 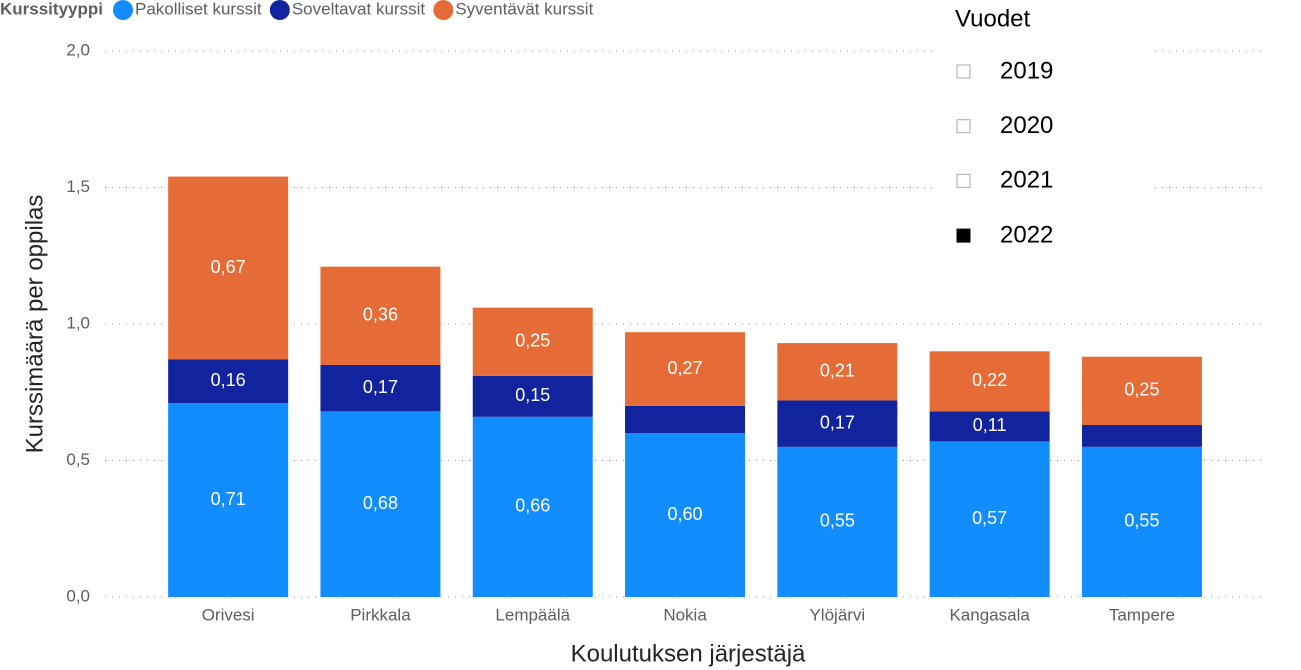 I want to click on x-tick-label: Ylöjärvi, so click(x=837, y=614).